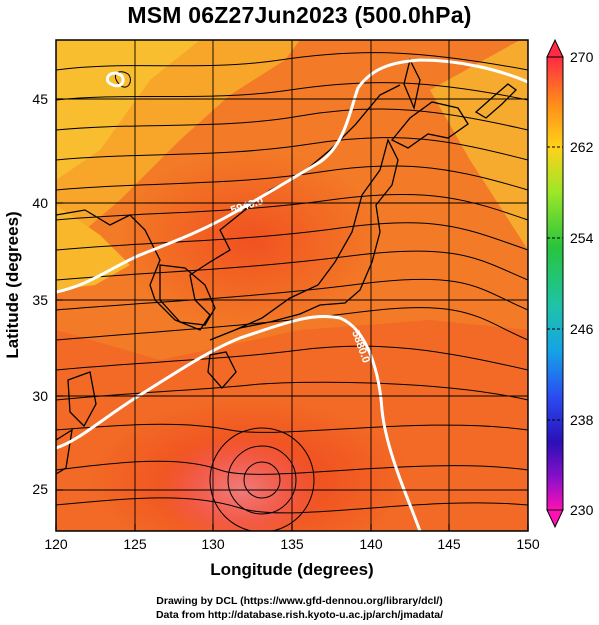  I want to click on y-tick-label: 45, so click(40, 99).